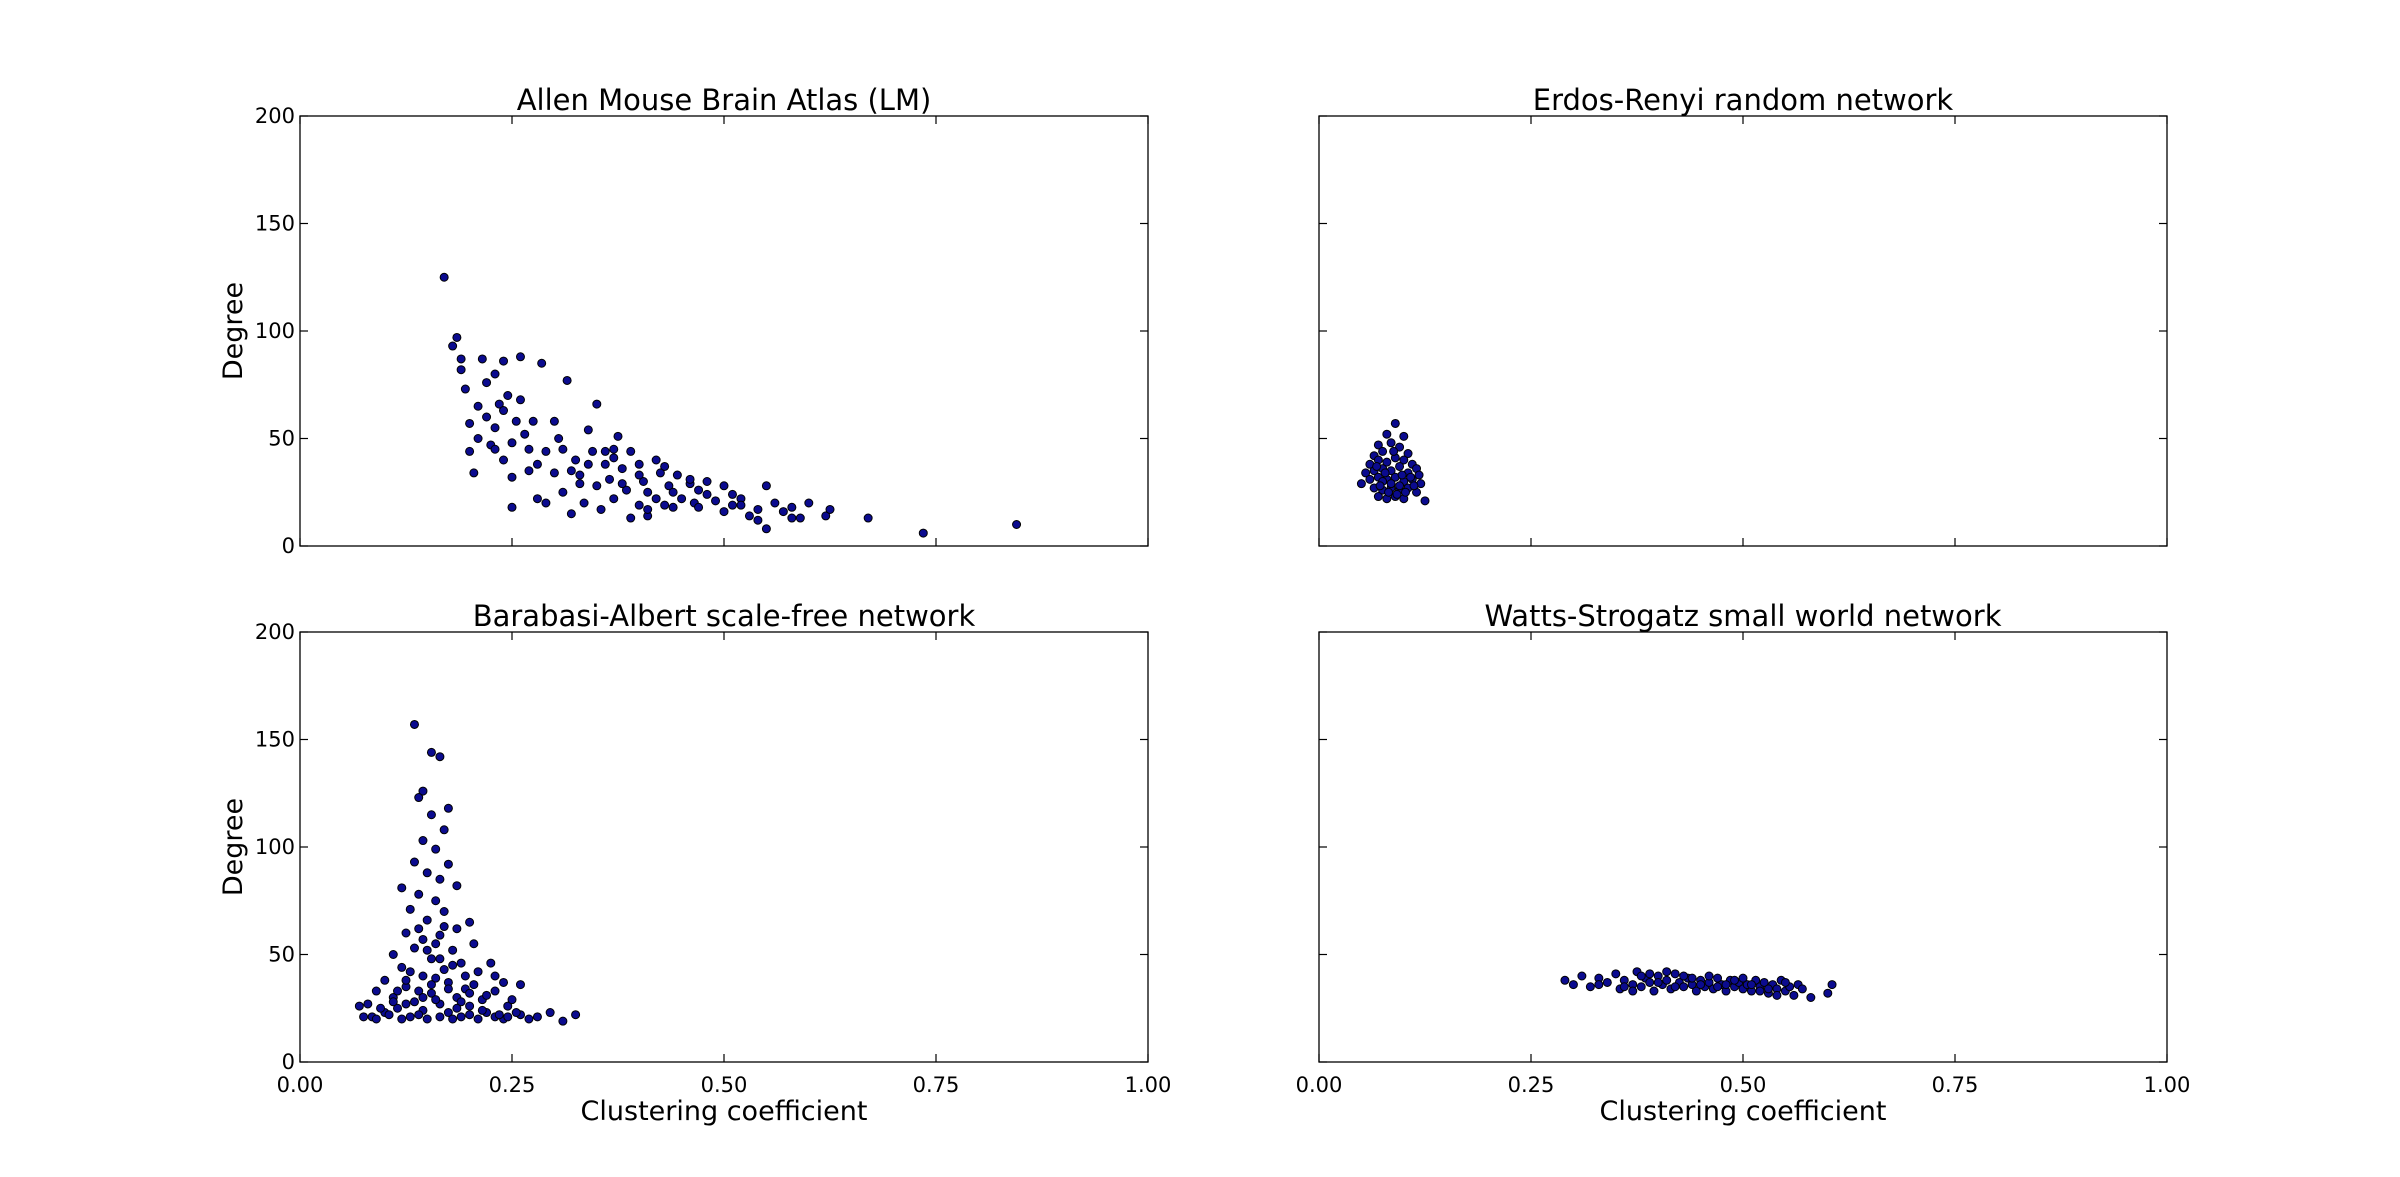 The width and height of the screenshot is (2400, 1177). What do you see at coordinates (275, 331) in the screenshot?
I see `y-tick-label: 100` at bounding box center [275, 331].